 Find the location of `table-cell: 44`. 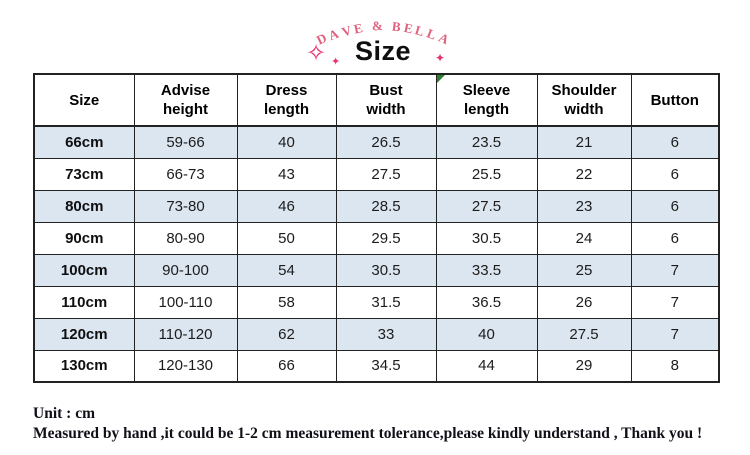

table-cell: 44 is located at coordinates (486, 366).